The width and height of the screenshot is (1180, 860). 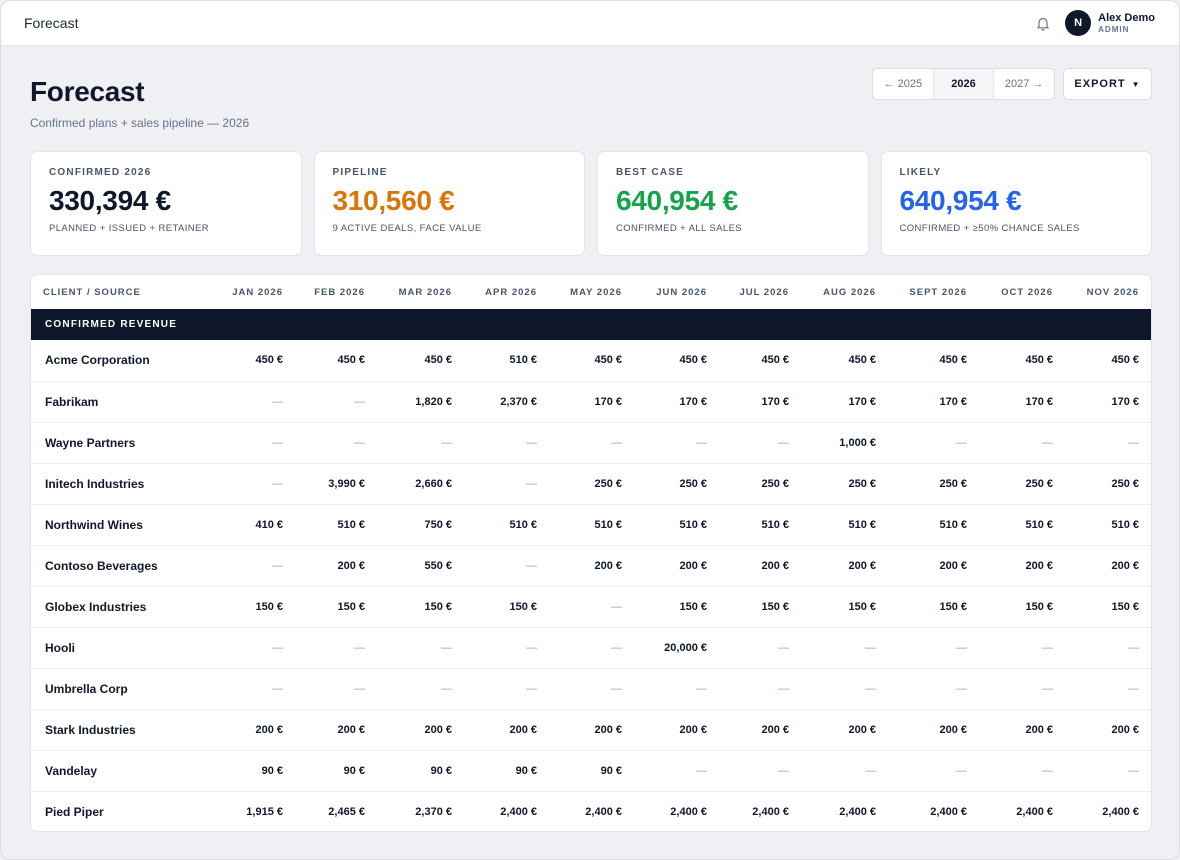 What do you see at coordinates (1043, 23) in the screenshot?
I see `bell-icon` at bounding box center [1043, 23].